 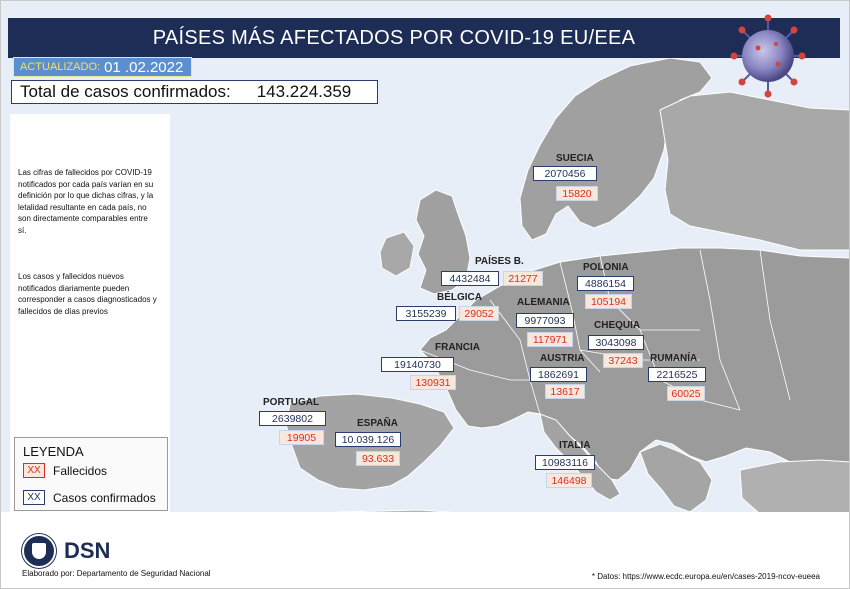 What do you see at coordinates (60, 67) in the screenshot?
I see `updated-label: ACTUALIZADO:` at bounding box center [60, 67].